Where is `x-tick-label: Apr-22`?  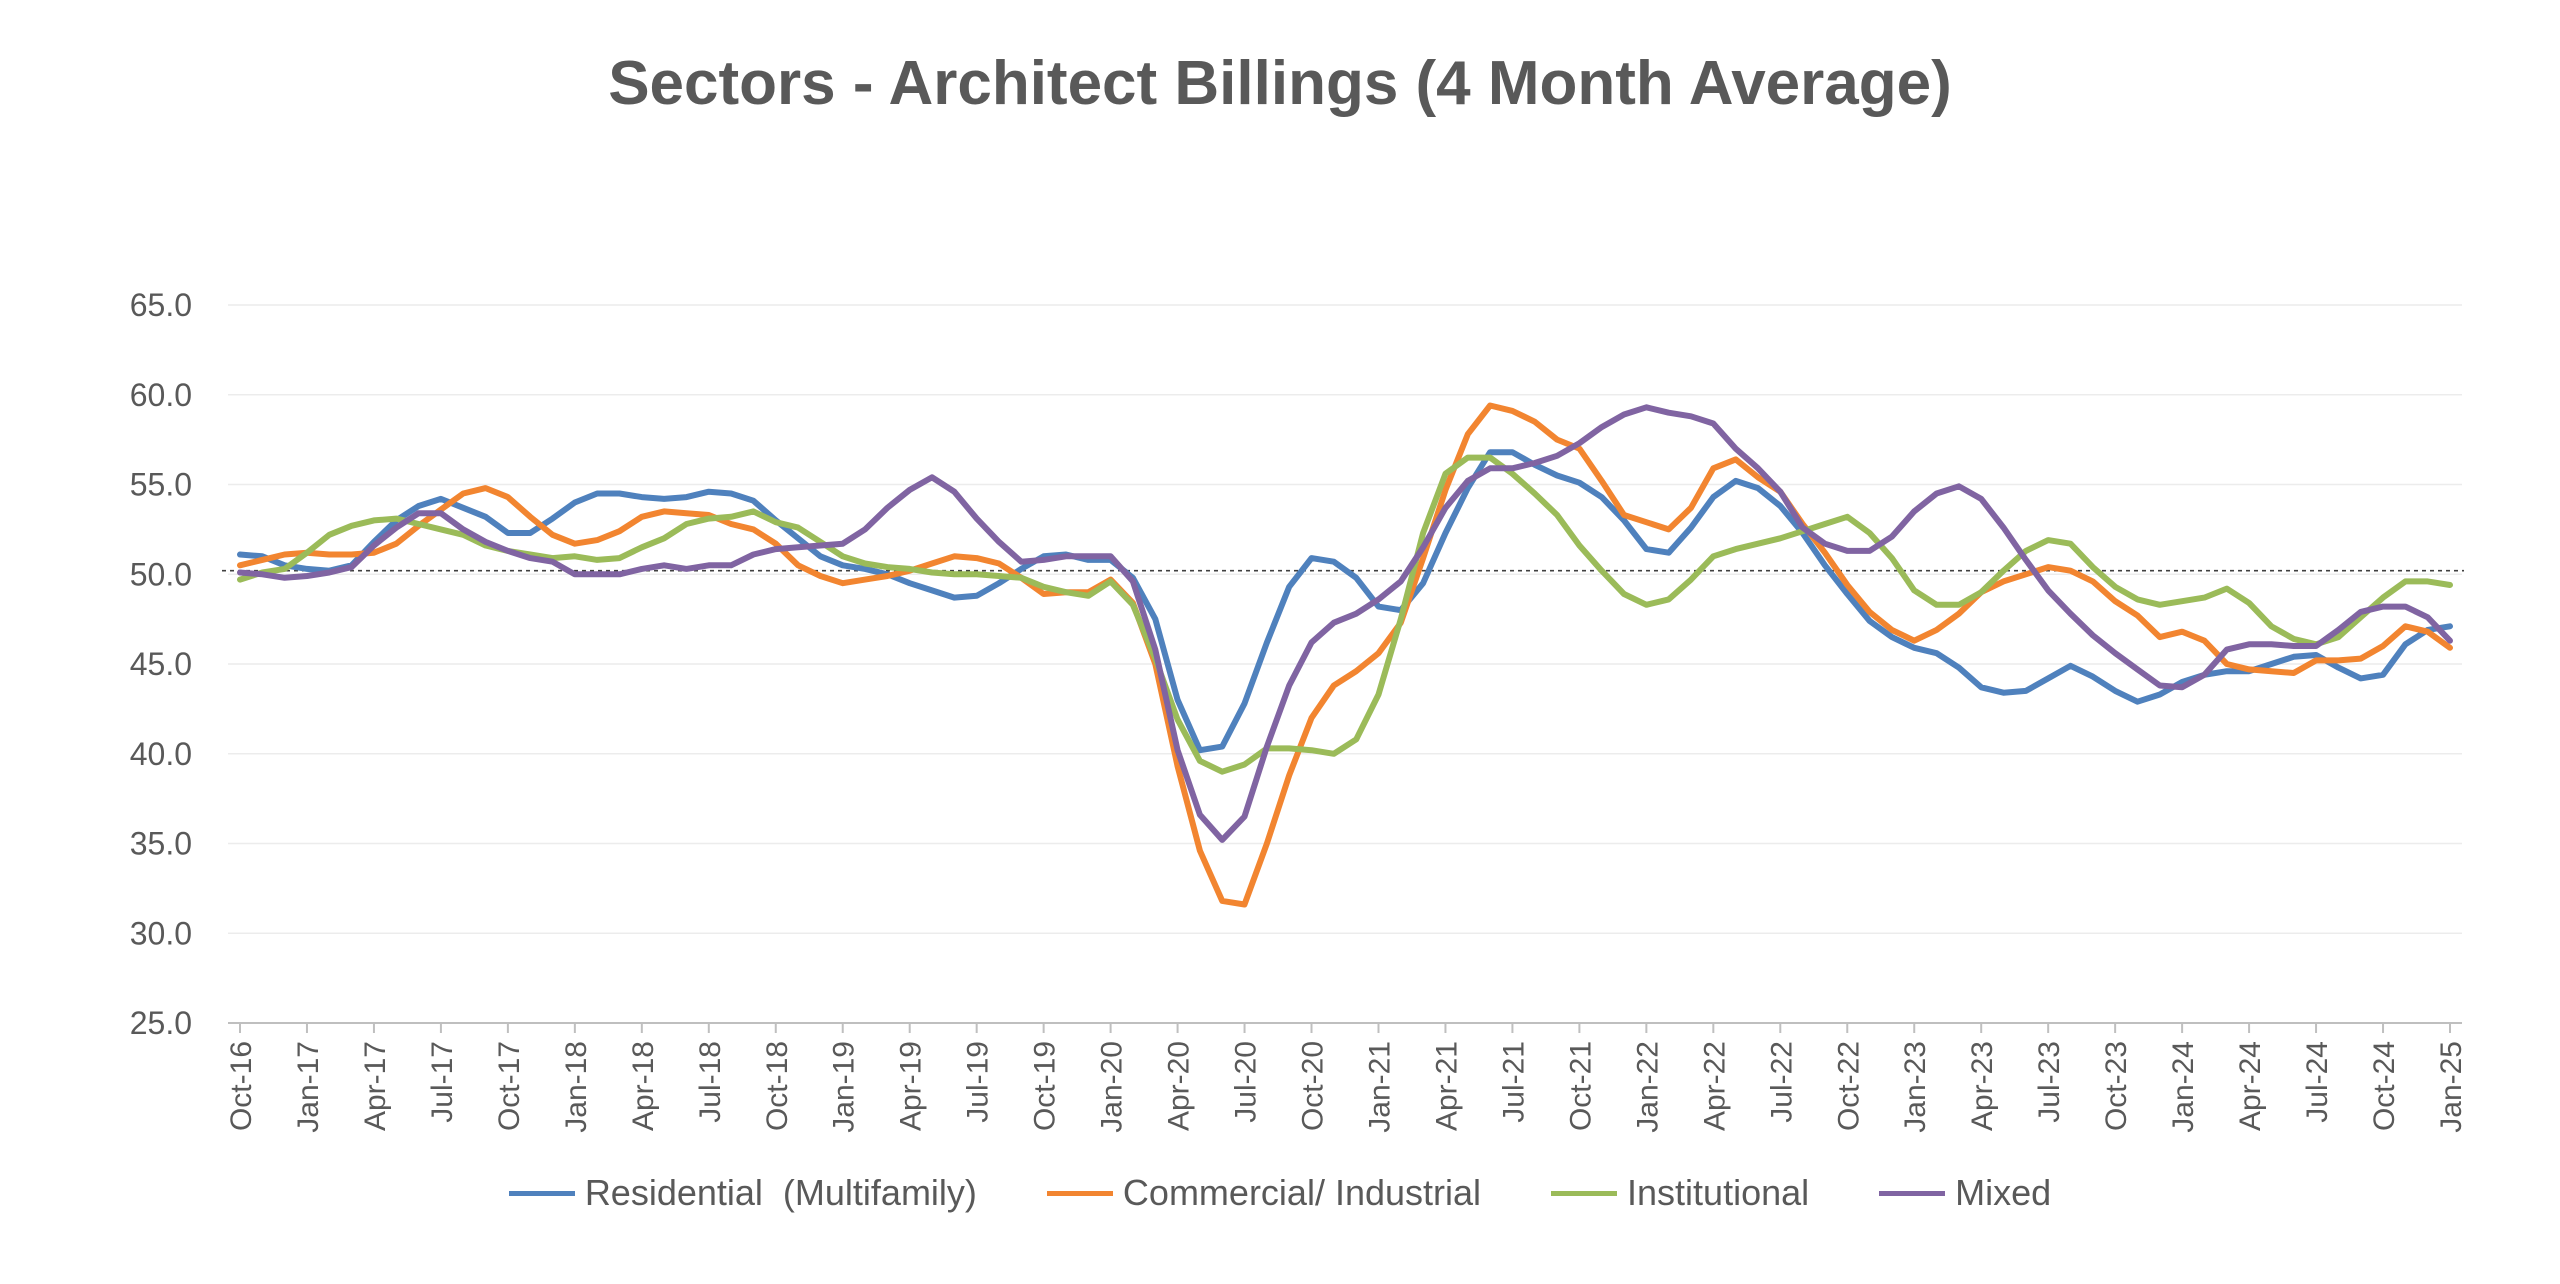 x-tick-label: Apr-22 is located at coordinates (1714, 1086).